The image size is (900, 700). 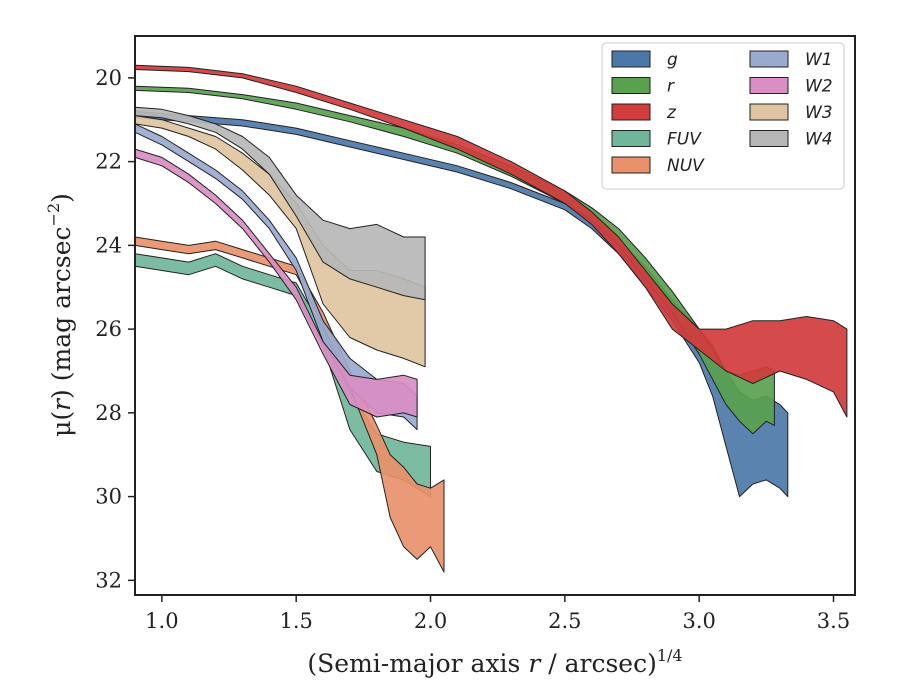 What do you see at coordinates (819, 113) in the screenshot?
I see `legend-label-w3: W3` at bounding box center [819, 113].